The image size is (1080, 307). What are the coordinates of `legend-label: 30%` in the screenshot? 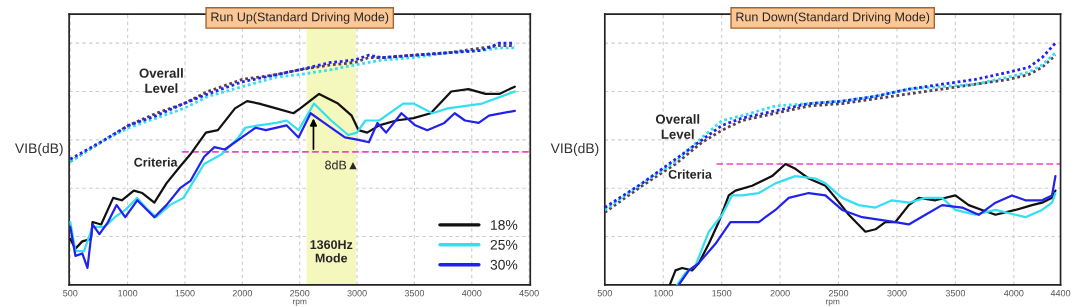 It's located at (504, 264).